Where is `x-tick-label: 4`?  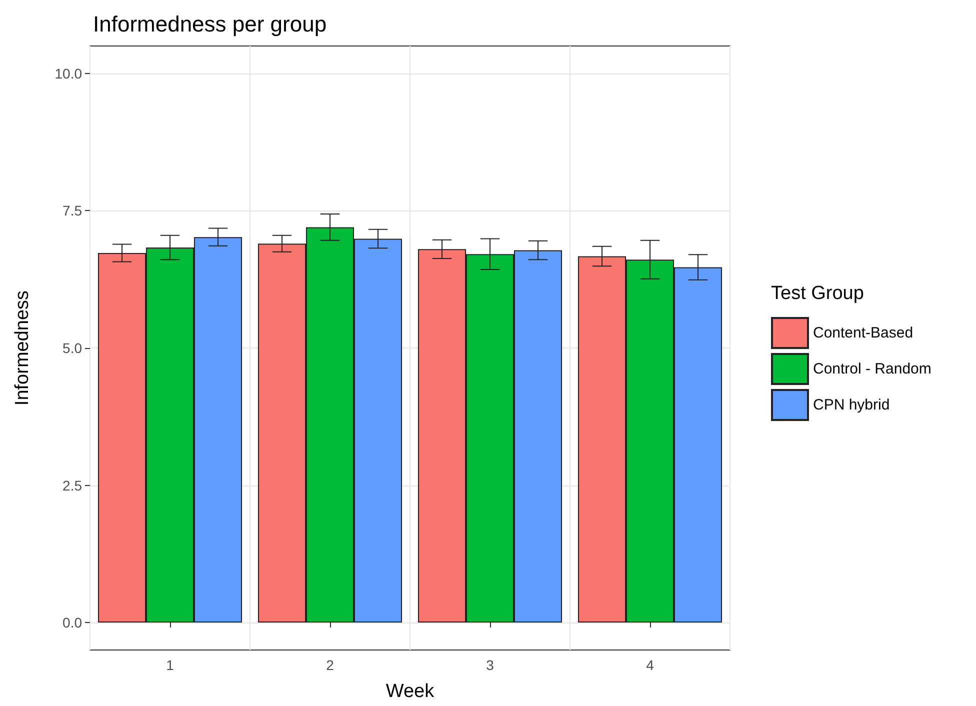 x-tick-label: 4 is located at coordinates (650, 665).